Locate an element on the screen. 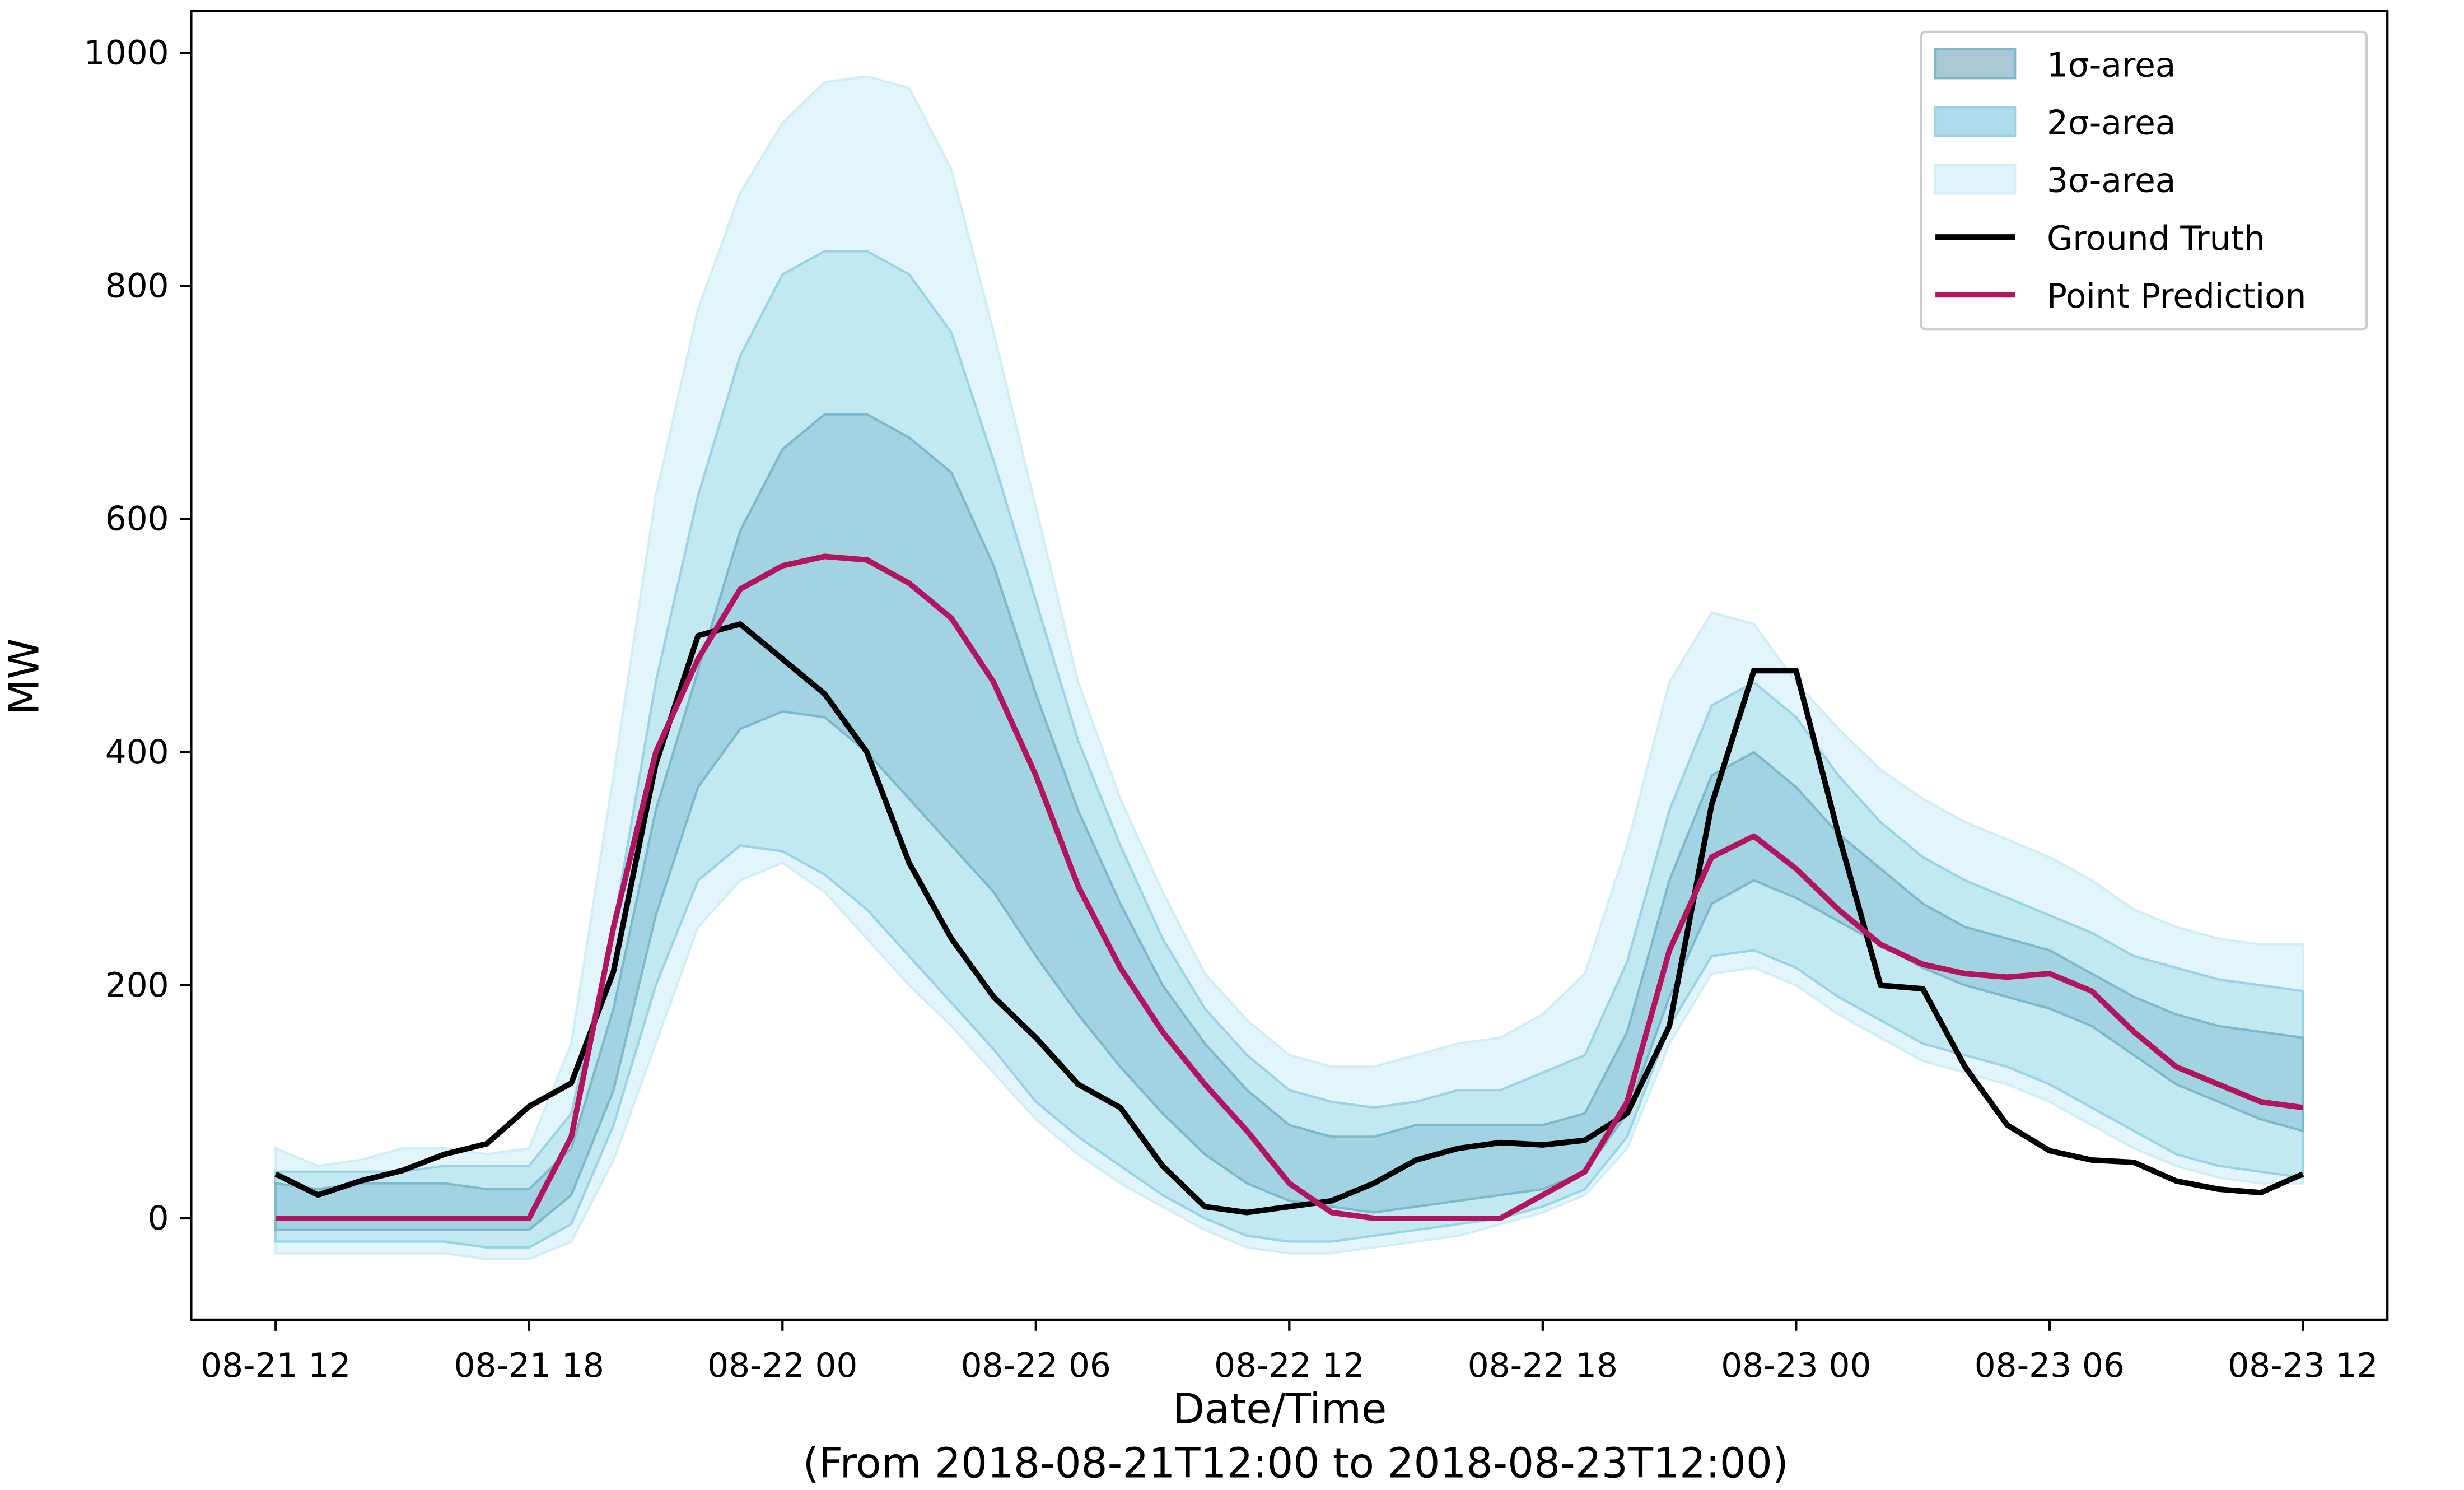 This screenshot has height=1490, width=2464. x-axis-label: Date/Time is located at coordinates (1280, 1409).